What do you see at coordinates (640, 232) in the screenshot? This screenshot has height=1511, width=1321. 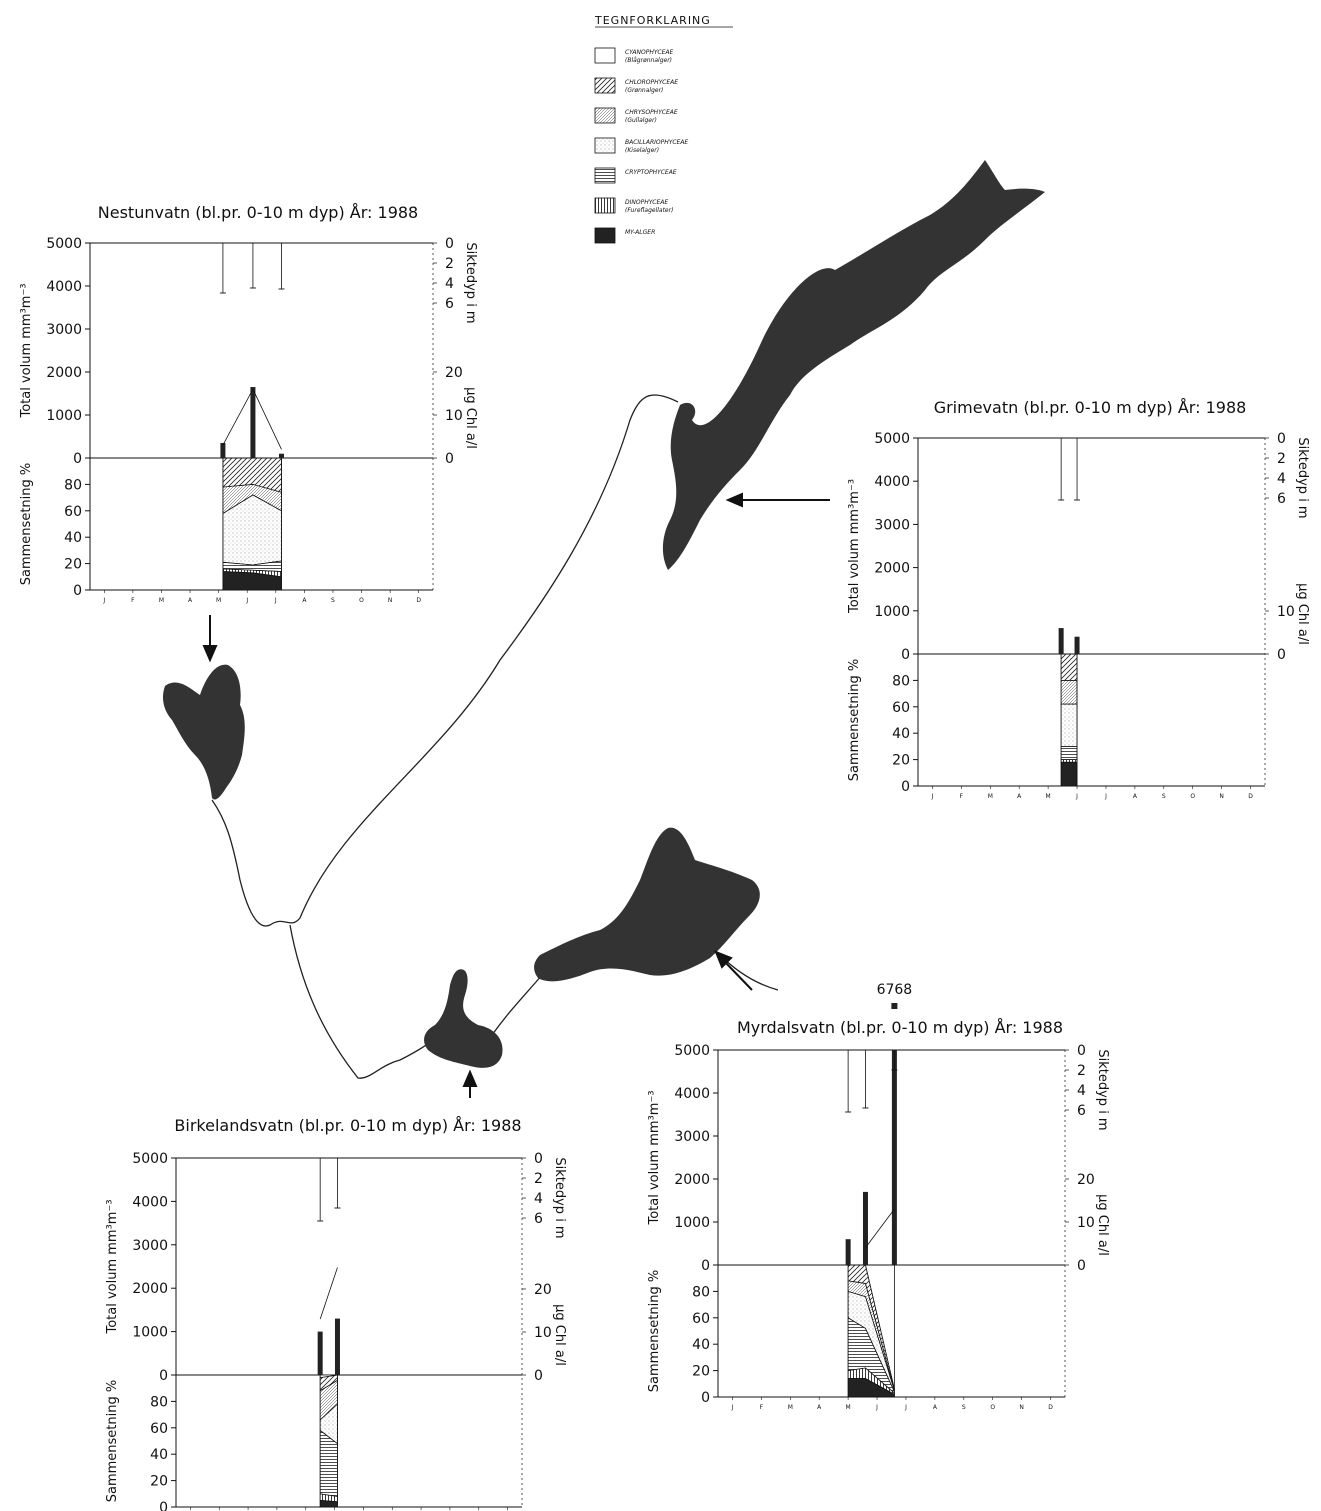 I see `legend-label: MY-ALGER` at bounding box center [640, 232].